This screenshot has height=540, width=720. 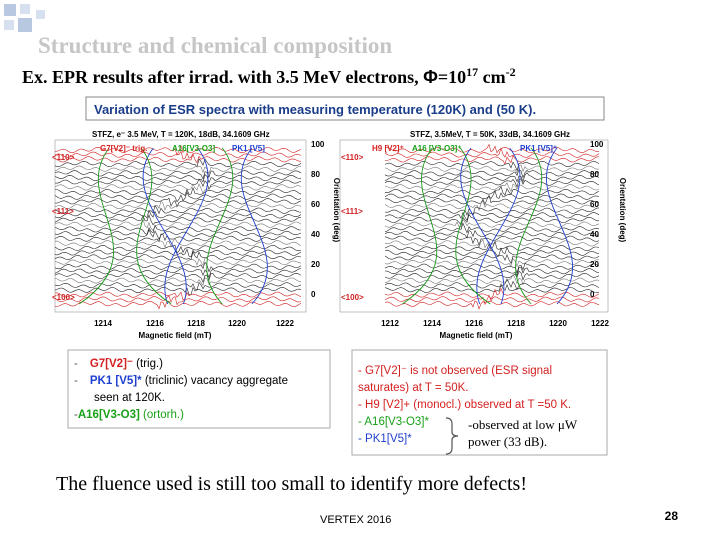 I want to click on legend-desc: (trig.), so click(x=148, y=364).